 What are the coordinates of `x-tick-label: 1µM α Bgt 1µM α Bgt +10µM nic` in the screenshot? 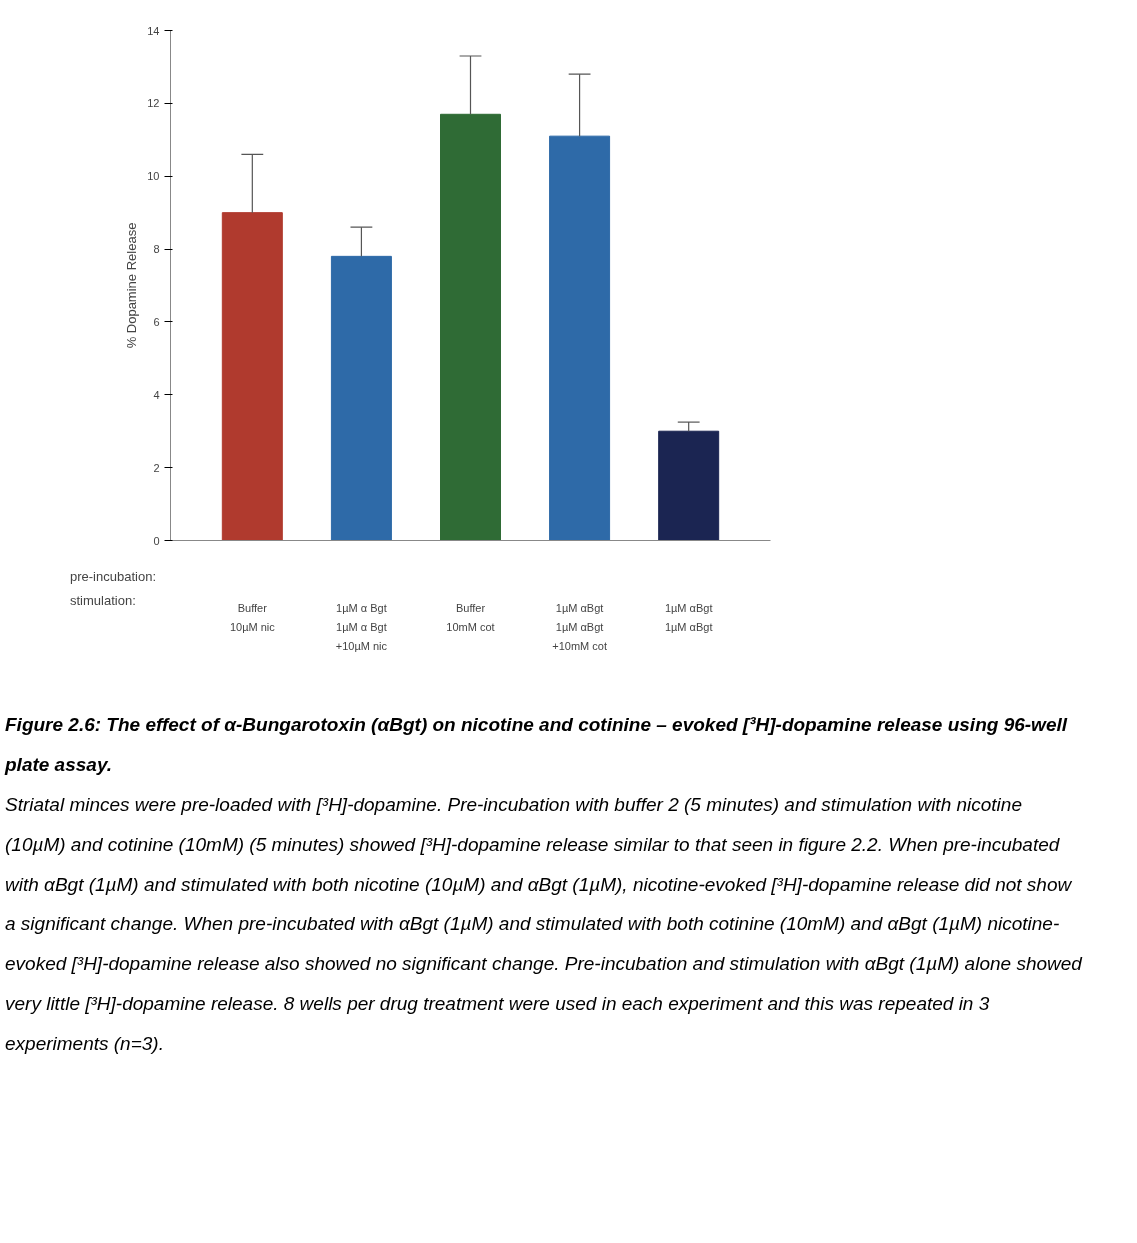 It's located at (361, 626).